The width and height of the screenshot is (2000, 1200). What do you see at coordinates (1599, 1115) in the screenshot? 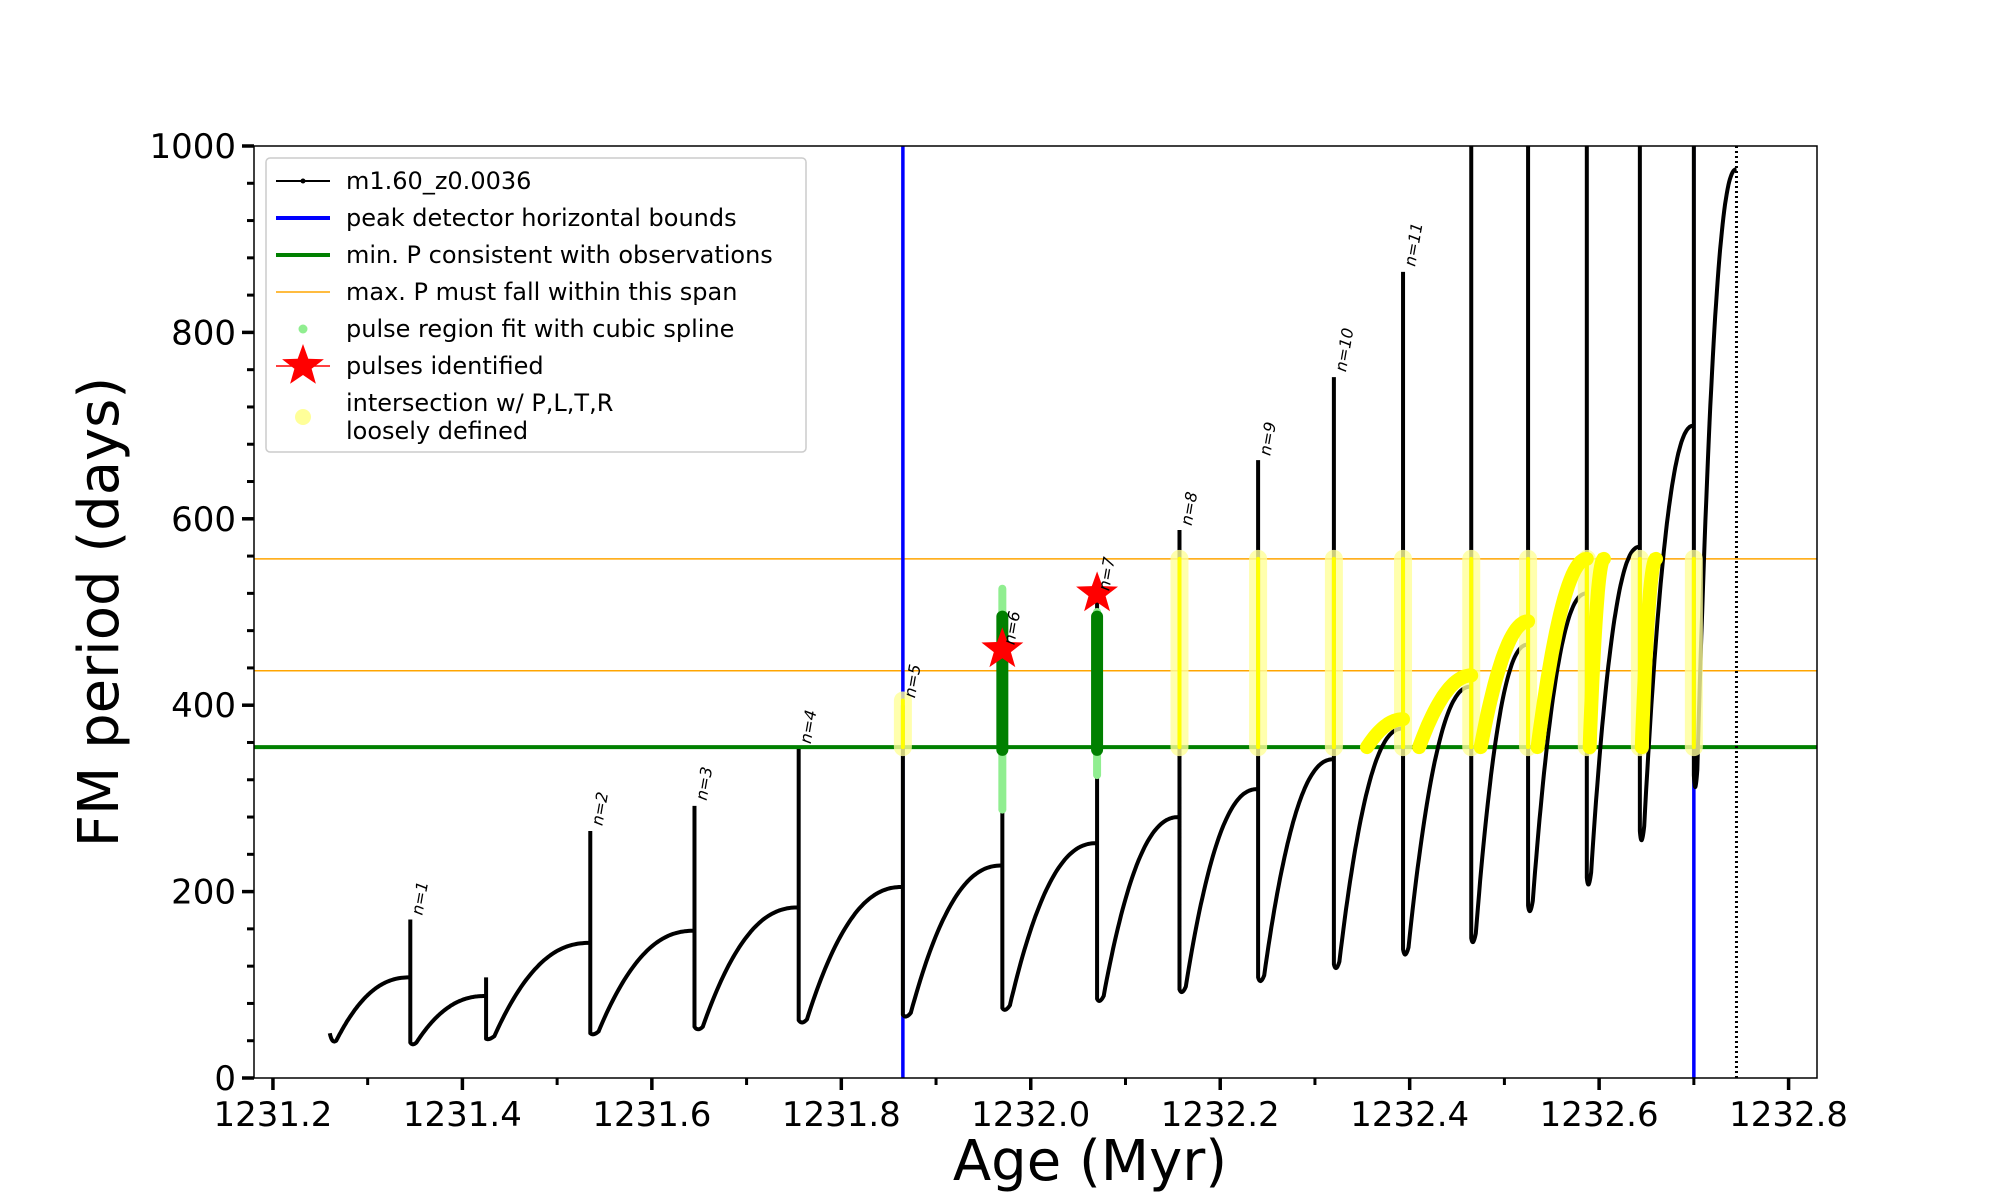
I see `x-tick-label-1232.6: 1232.6` at bounding box center [1599, 1115].